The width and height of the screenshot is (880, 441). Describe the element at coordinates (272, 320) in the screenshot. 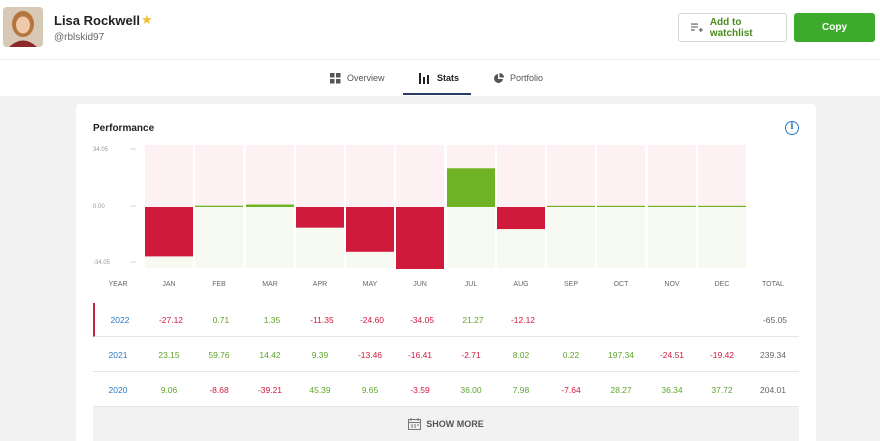

I see `table-cell: 1.35` at that location.